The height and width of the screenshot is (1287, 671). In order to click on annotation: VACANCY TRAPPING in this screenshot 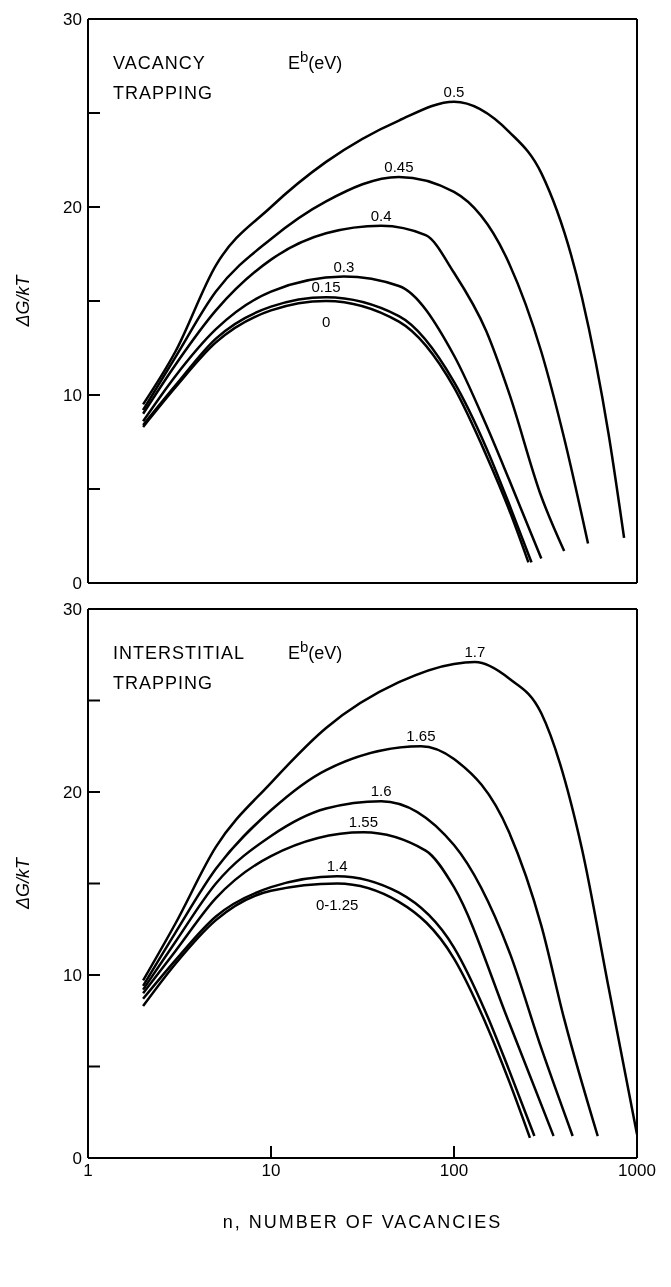, I will do `click(163, 78)`.